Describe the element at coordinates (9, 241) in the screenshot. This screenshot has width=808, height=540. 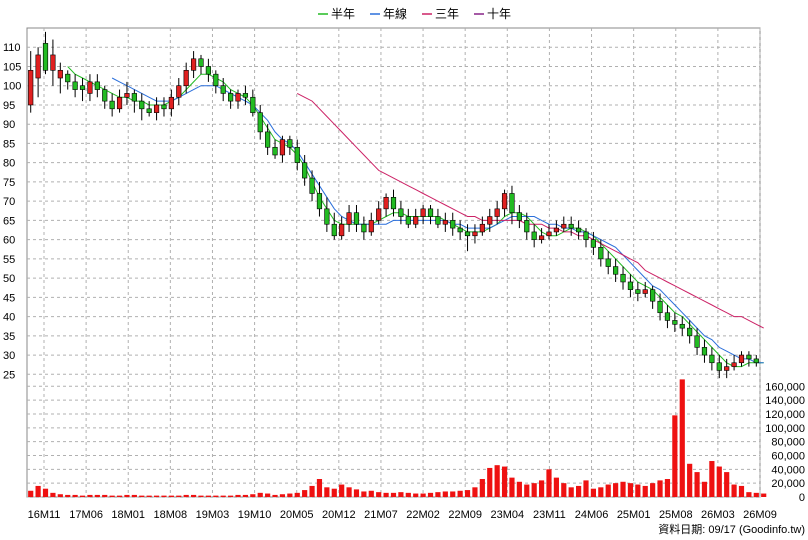
I see `price-tick-label: 60` at that location.